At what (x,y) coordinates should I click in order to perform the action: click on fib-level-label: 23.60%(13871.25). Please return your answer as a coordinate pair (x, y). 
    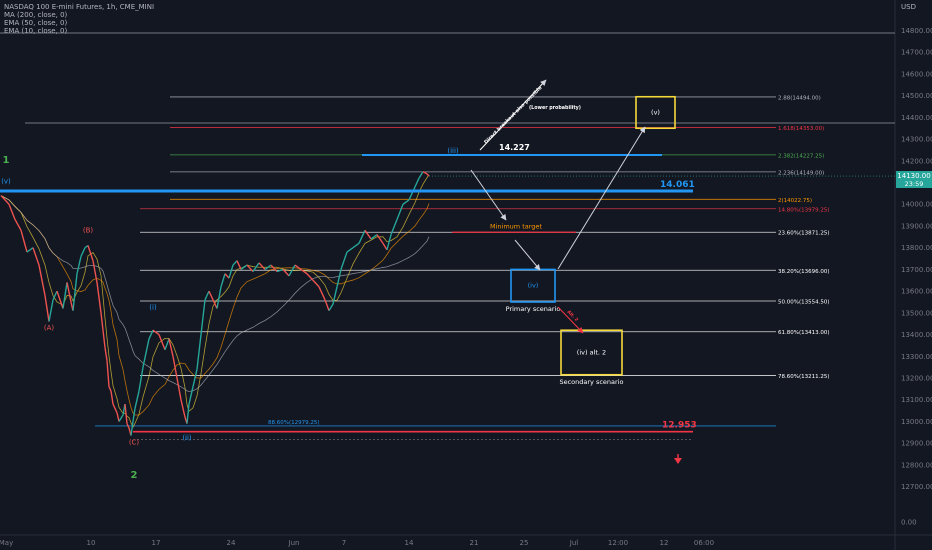
    Looking at the image, I should click on (804, 234).